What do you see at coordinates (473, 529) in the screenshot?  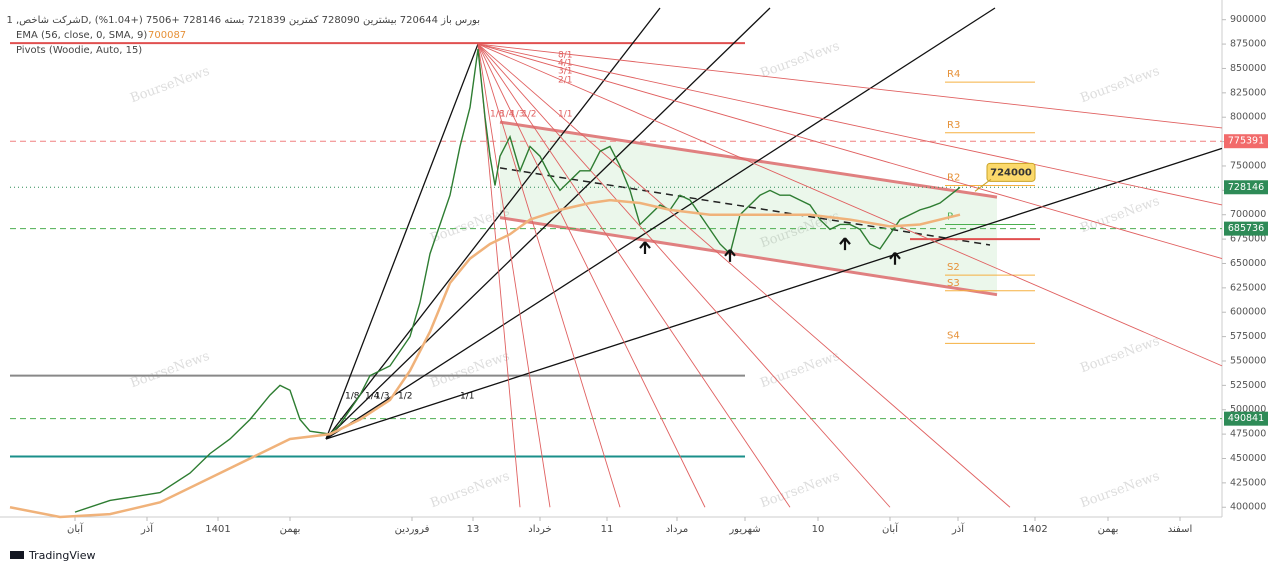 I see `x-tick-label: 13` at bounding box center [473, 529].